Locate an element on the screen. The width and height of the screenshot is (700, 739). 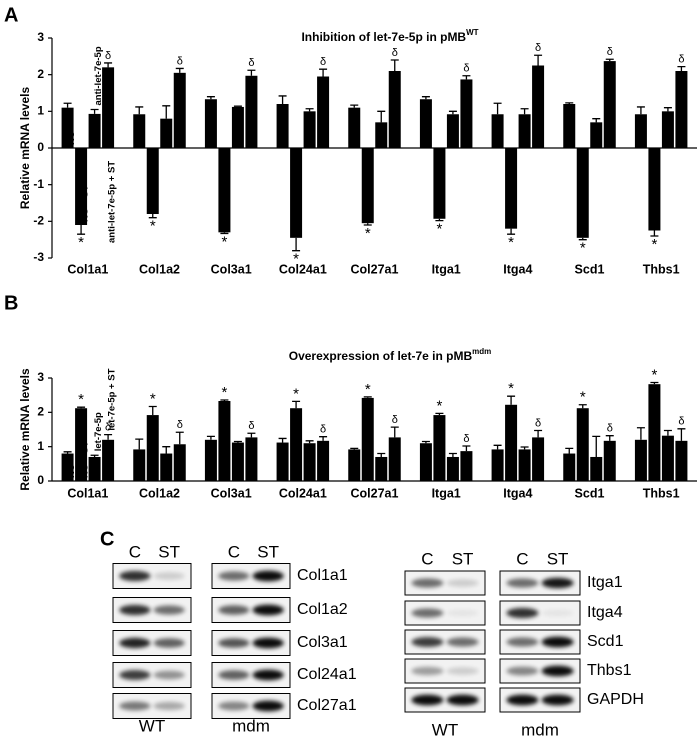
x-tick-label: Col3a1 is located at coordinates (231, 493).